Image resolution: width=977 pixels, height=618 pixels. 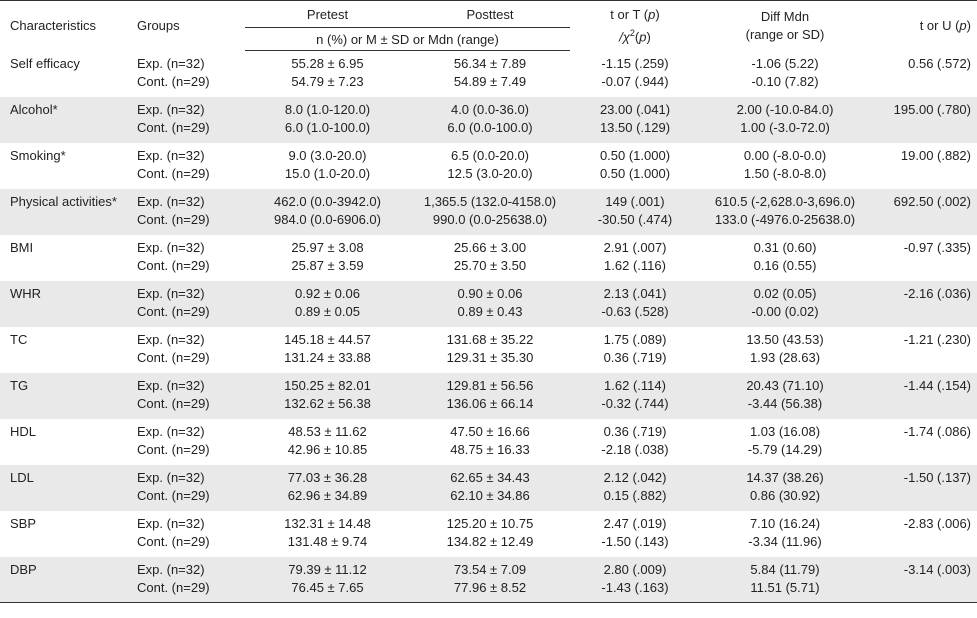 What do you see at coordinates (629, 14) in the screenshot?
I see `header-ttest-a: t or T (` at bounding box center [629, 14].